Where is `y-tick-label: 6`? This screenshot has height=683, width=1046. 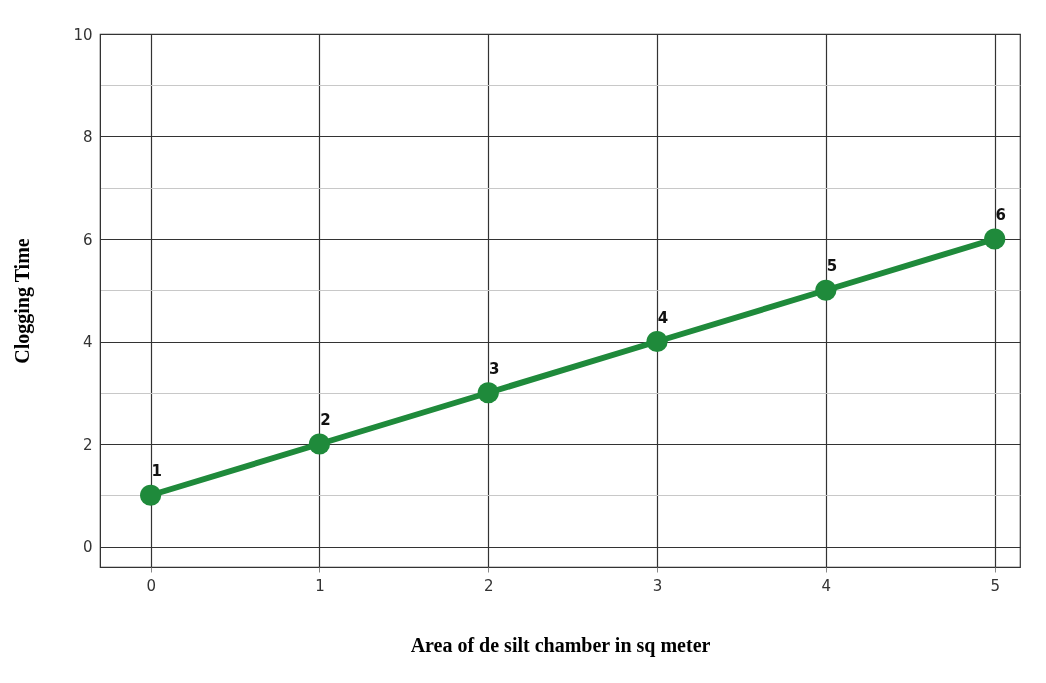 y-tick-label: 6 is located at coordinates (87, 239).